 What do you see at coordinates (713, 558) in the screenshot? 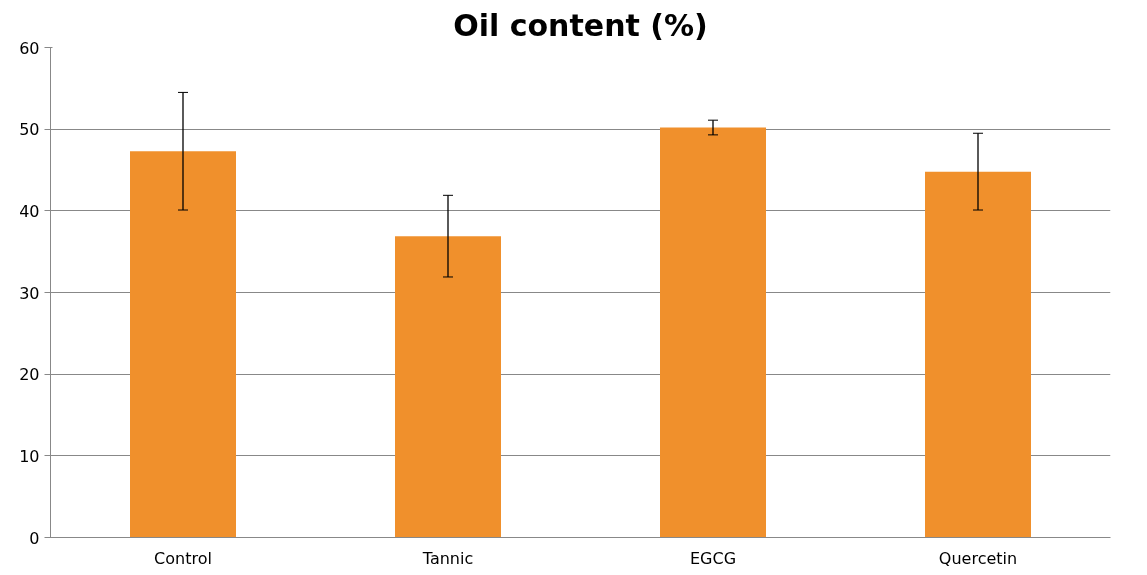
I see `x-tick-label: EGCG` at bounding box center [713, 558].